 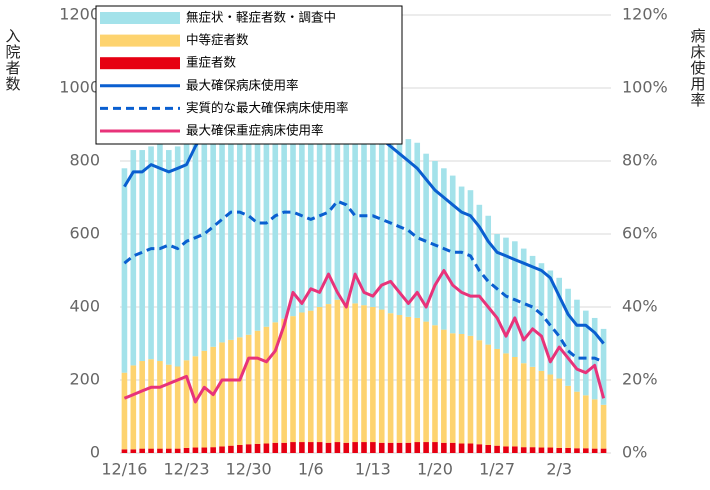 I want to click on legend-box, so click(x=249, y=75).